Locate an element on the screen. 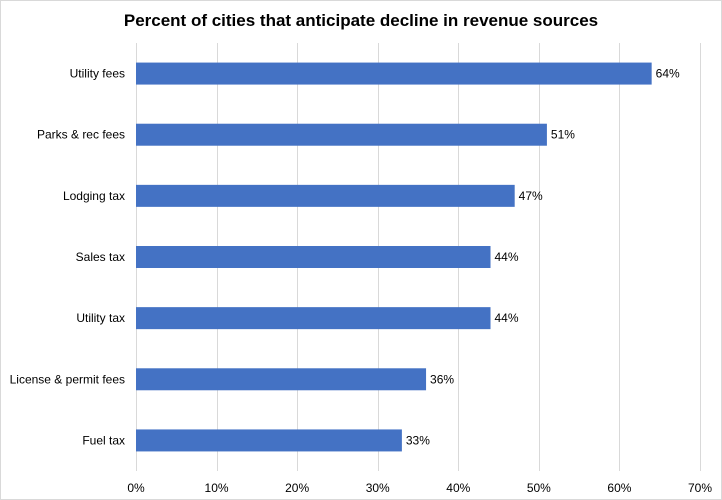 Image resolution: width=722 pixels, height=500 pixels. x-tick-label: 30% is located at coordinates (378, 488).